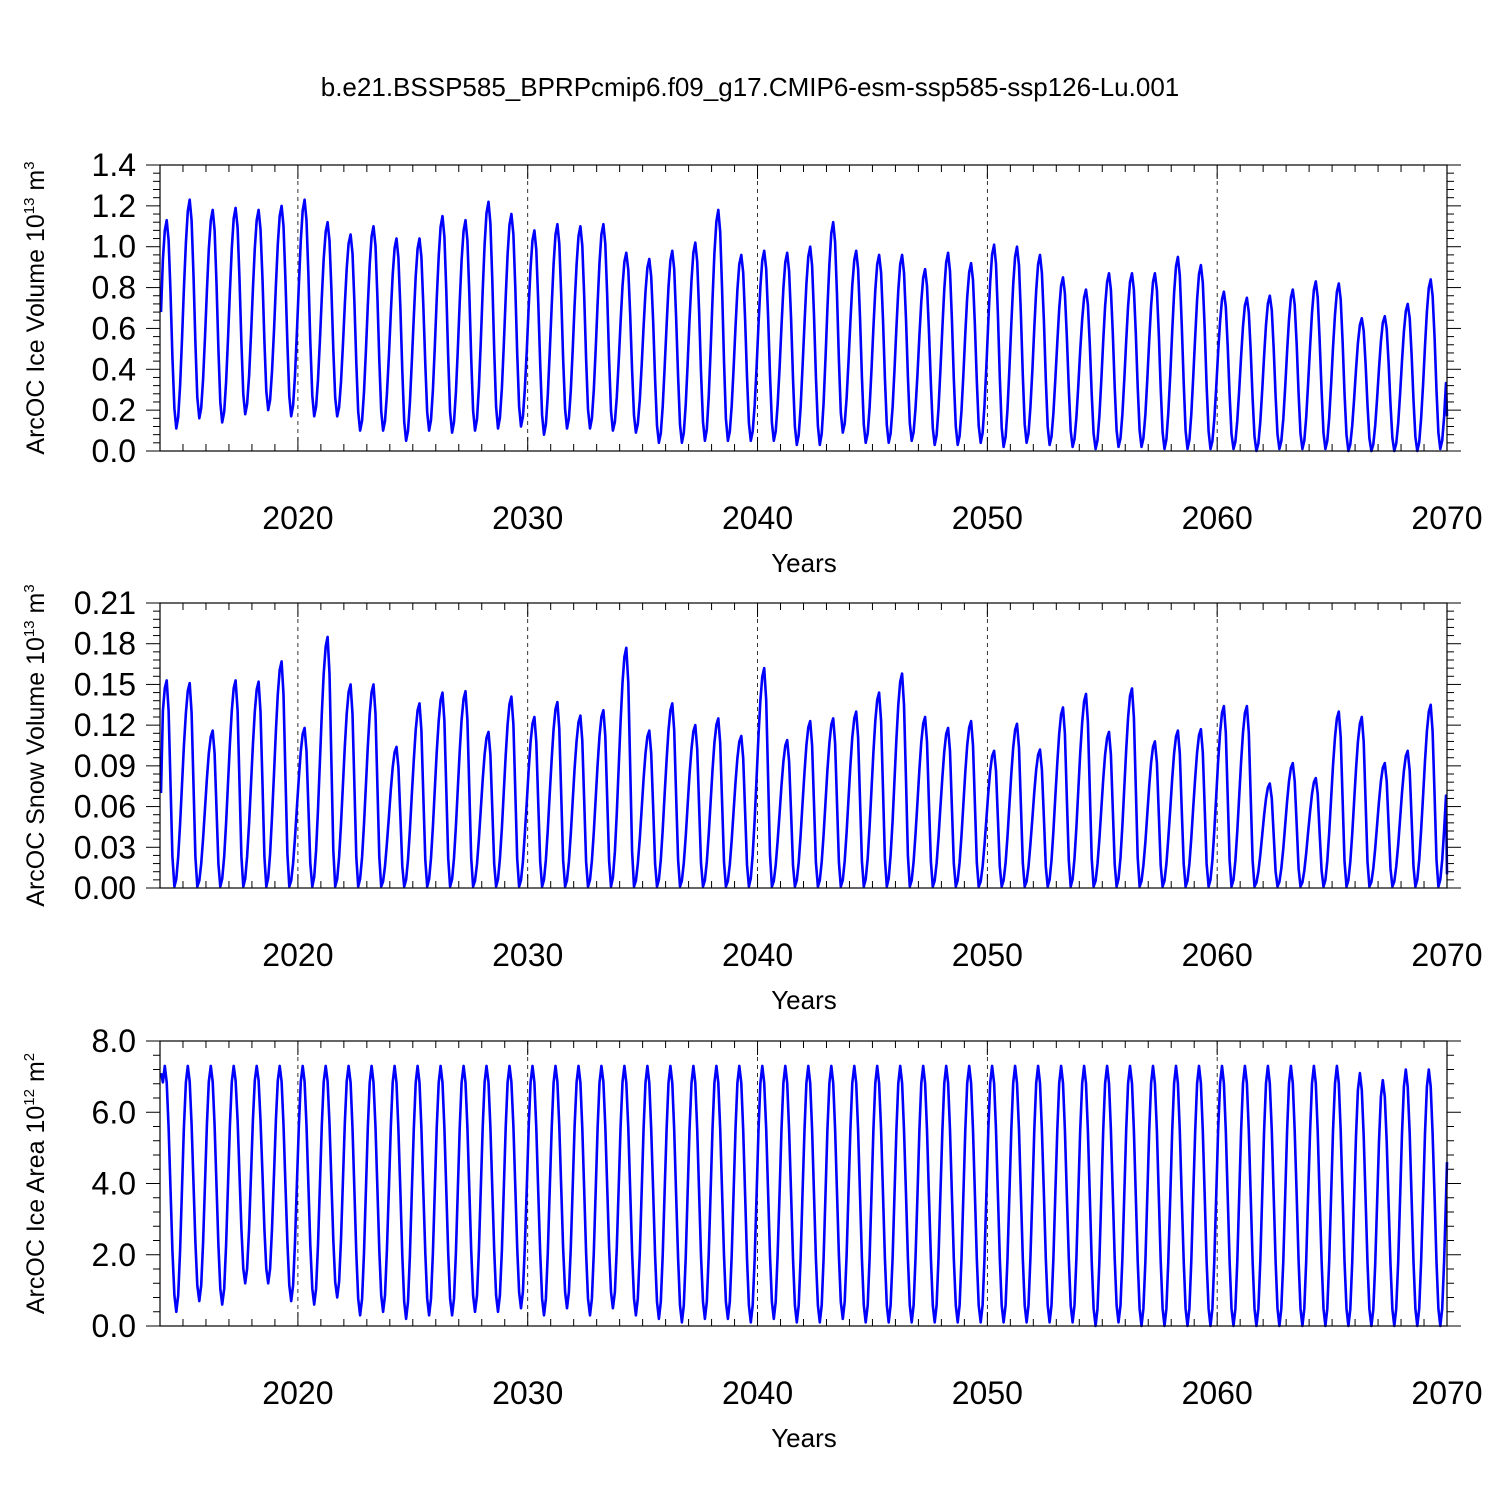  I want to click on y-tick-label: 0.21, so click(105, 603).